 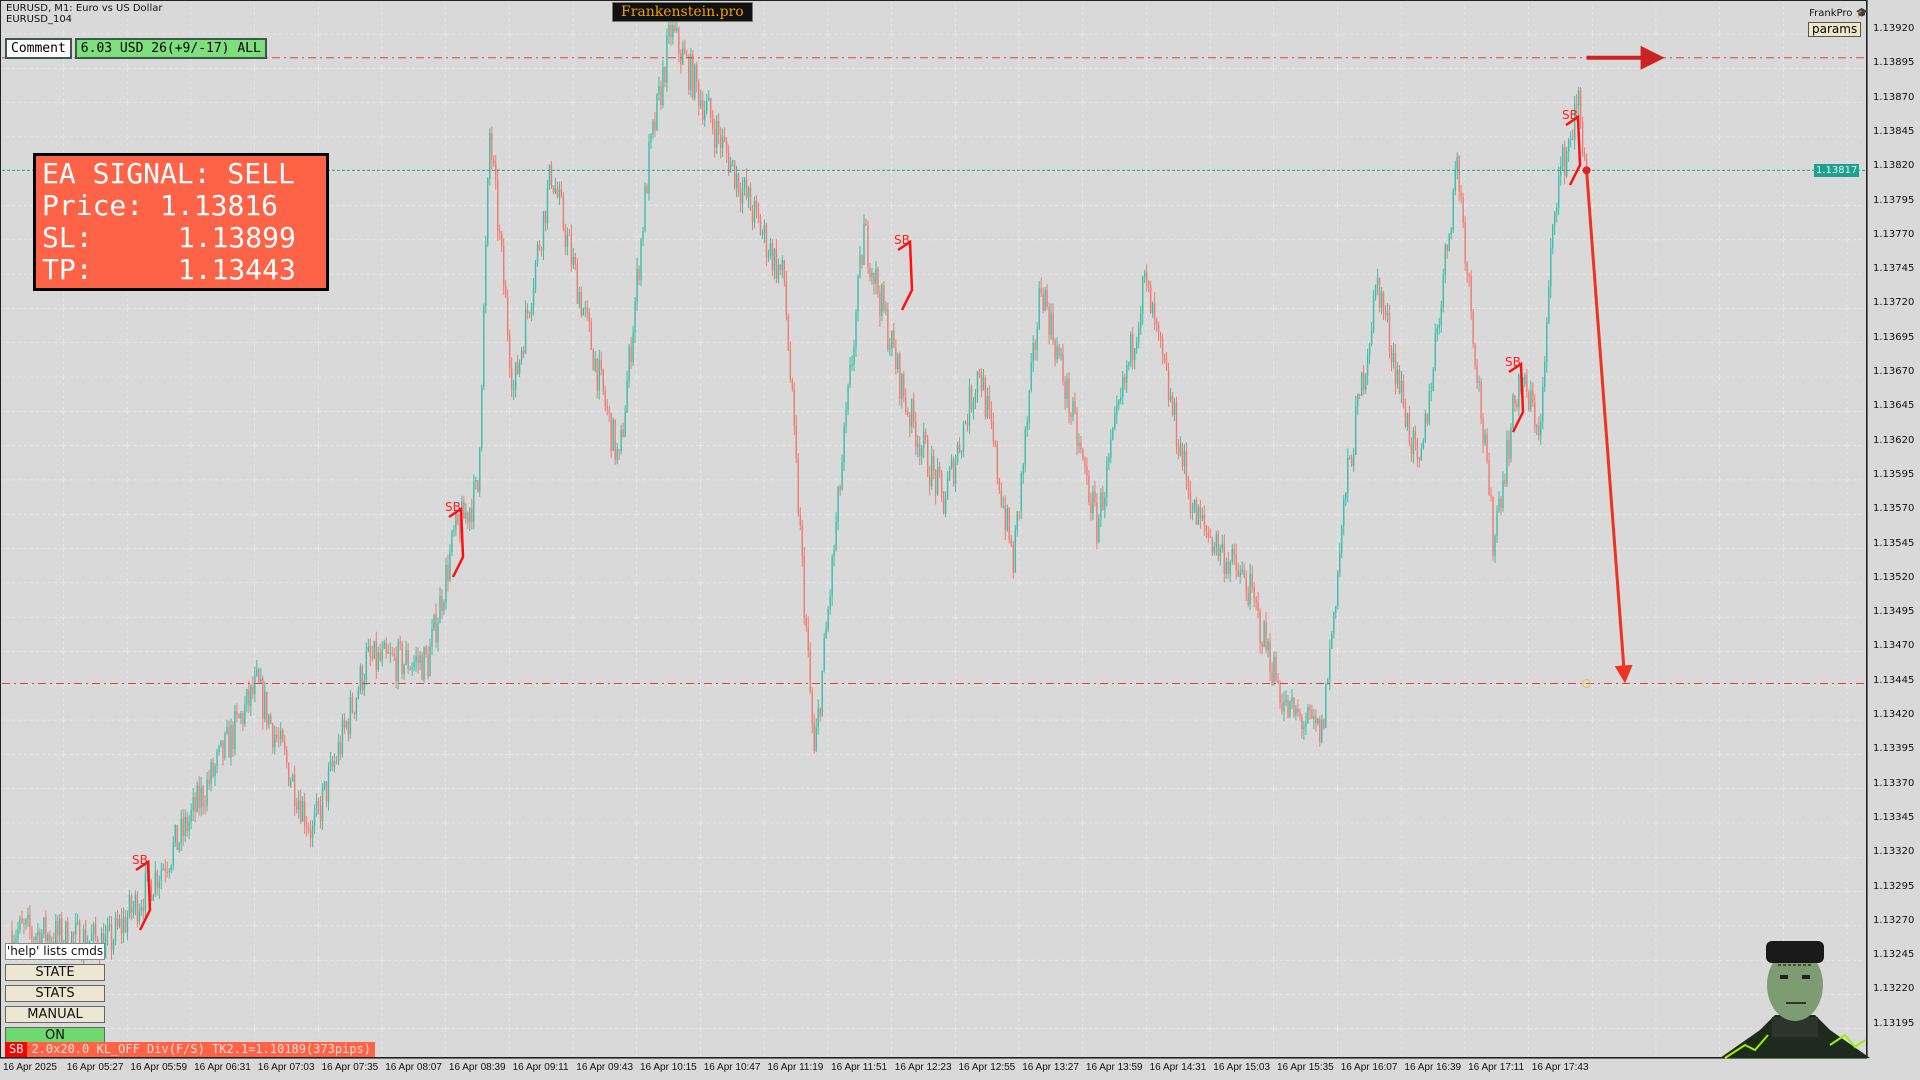 I want to click on time-tick-label: 16 Apr 06:31, so click(x=222, y=1067).